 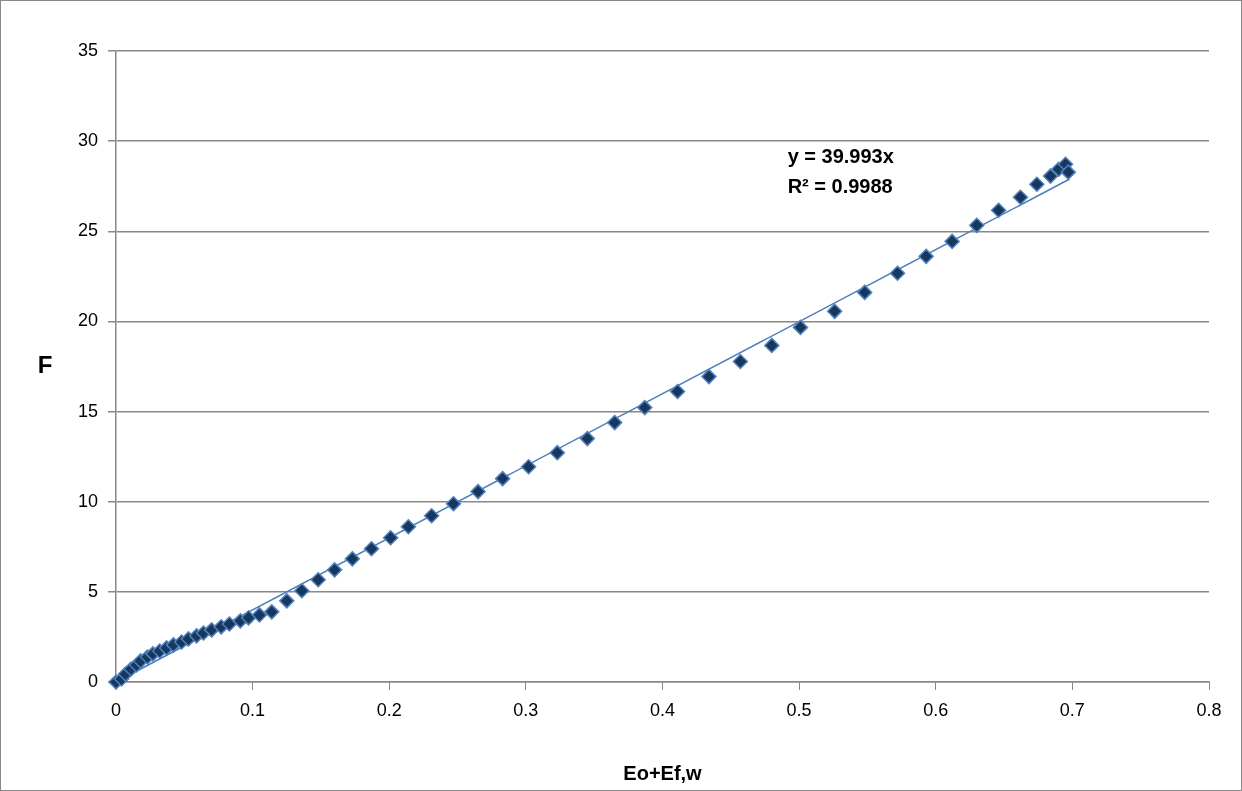 I want to click on x-tick-label: 0.2, so click(x=389, y=709).